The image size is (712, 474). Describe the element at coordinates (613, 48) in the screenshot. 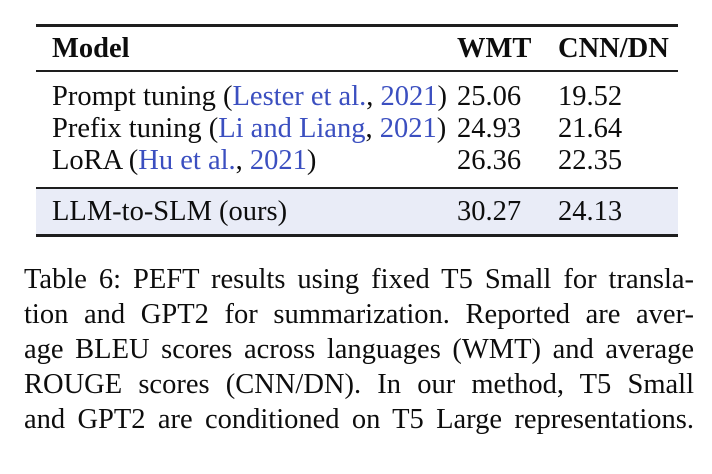

I see `column-header-cnndn: CNN/DN` at that location.